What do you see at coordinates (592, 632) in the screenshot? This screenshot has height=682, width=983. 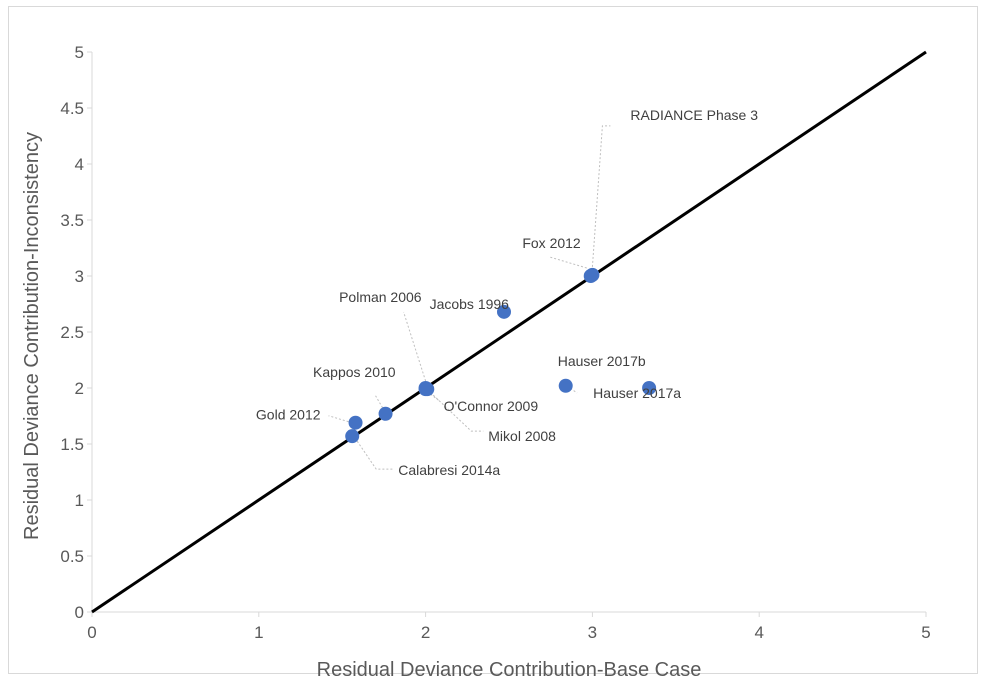 I see `x-tick-label: 3` at bounding box center [592, 632].